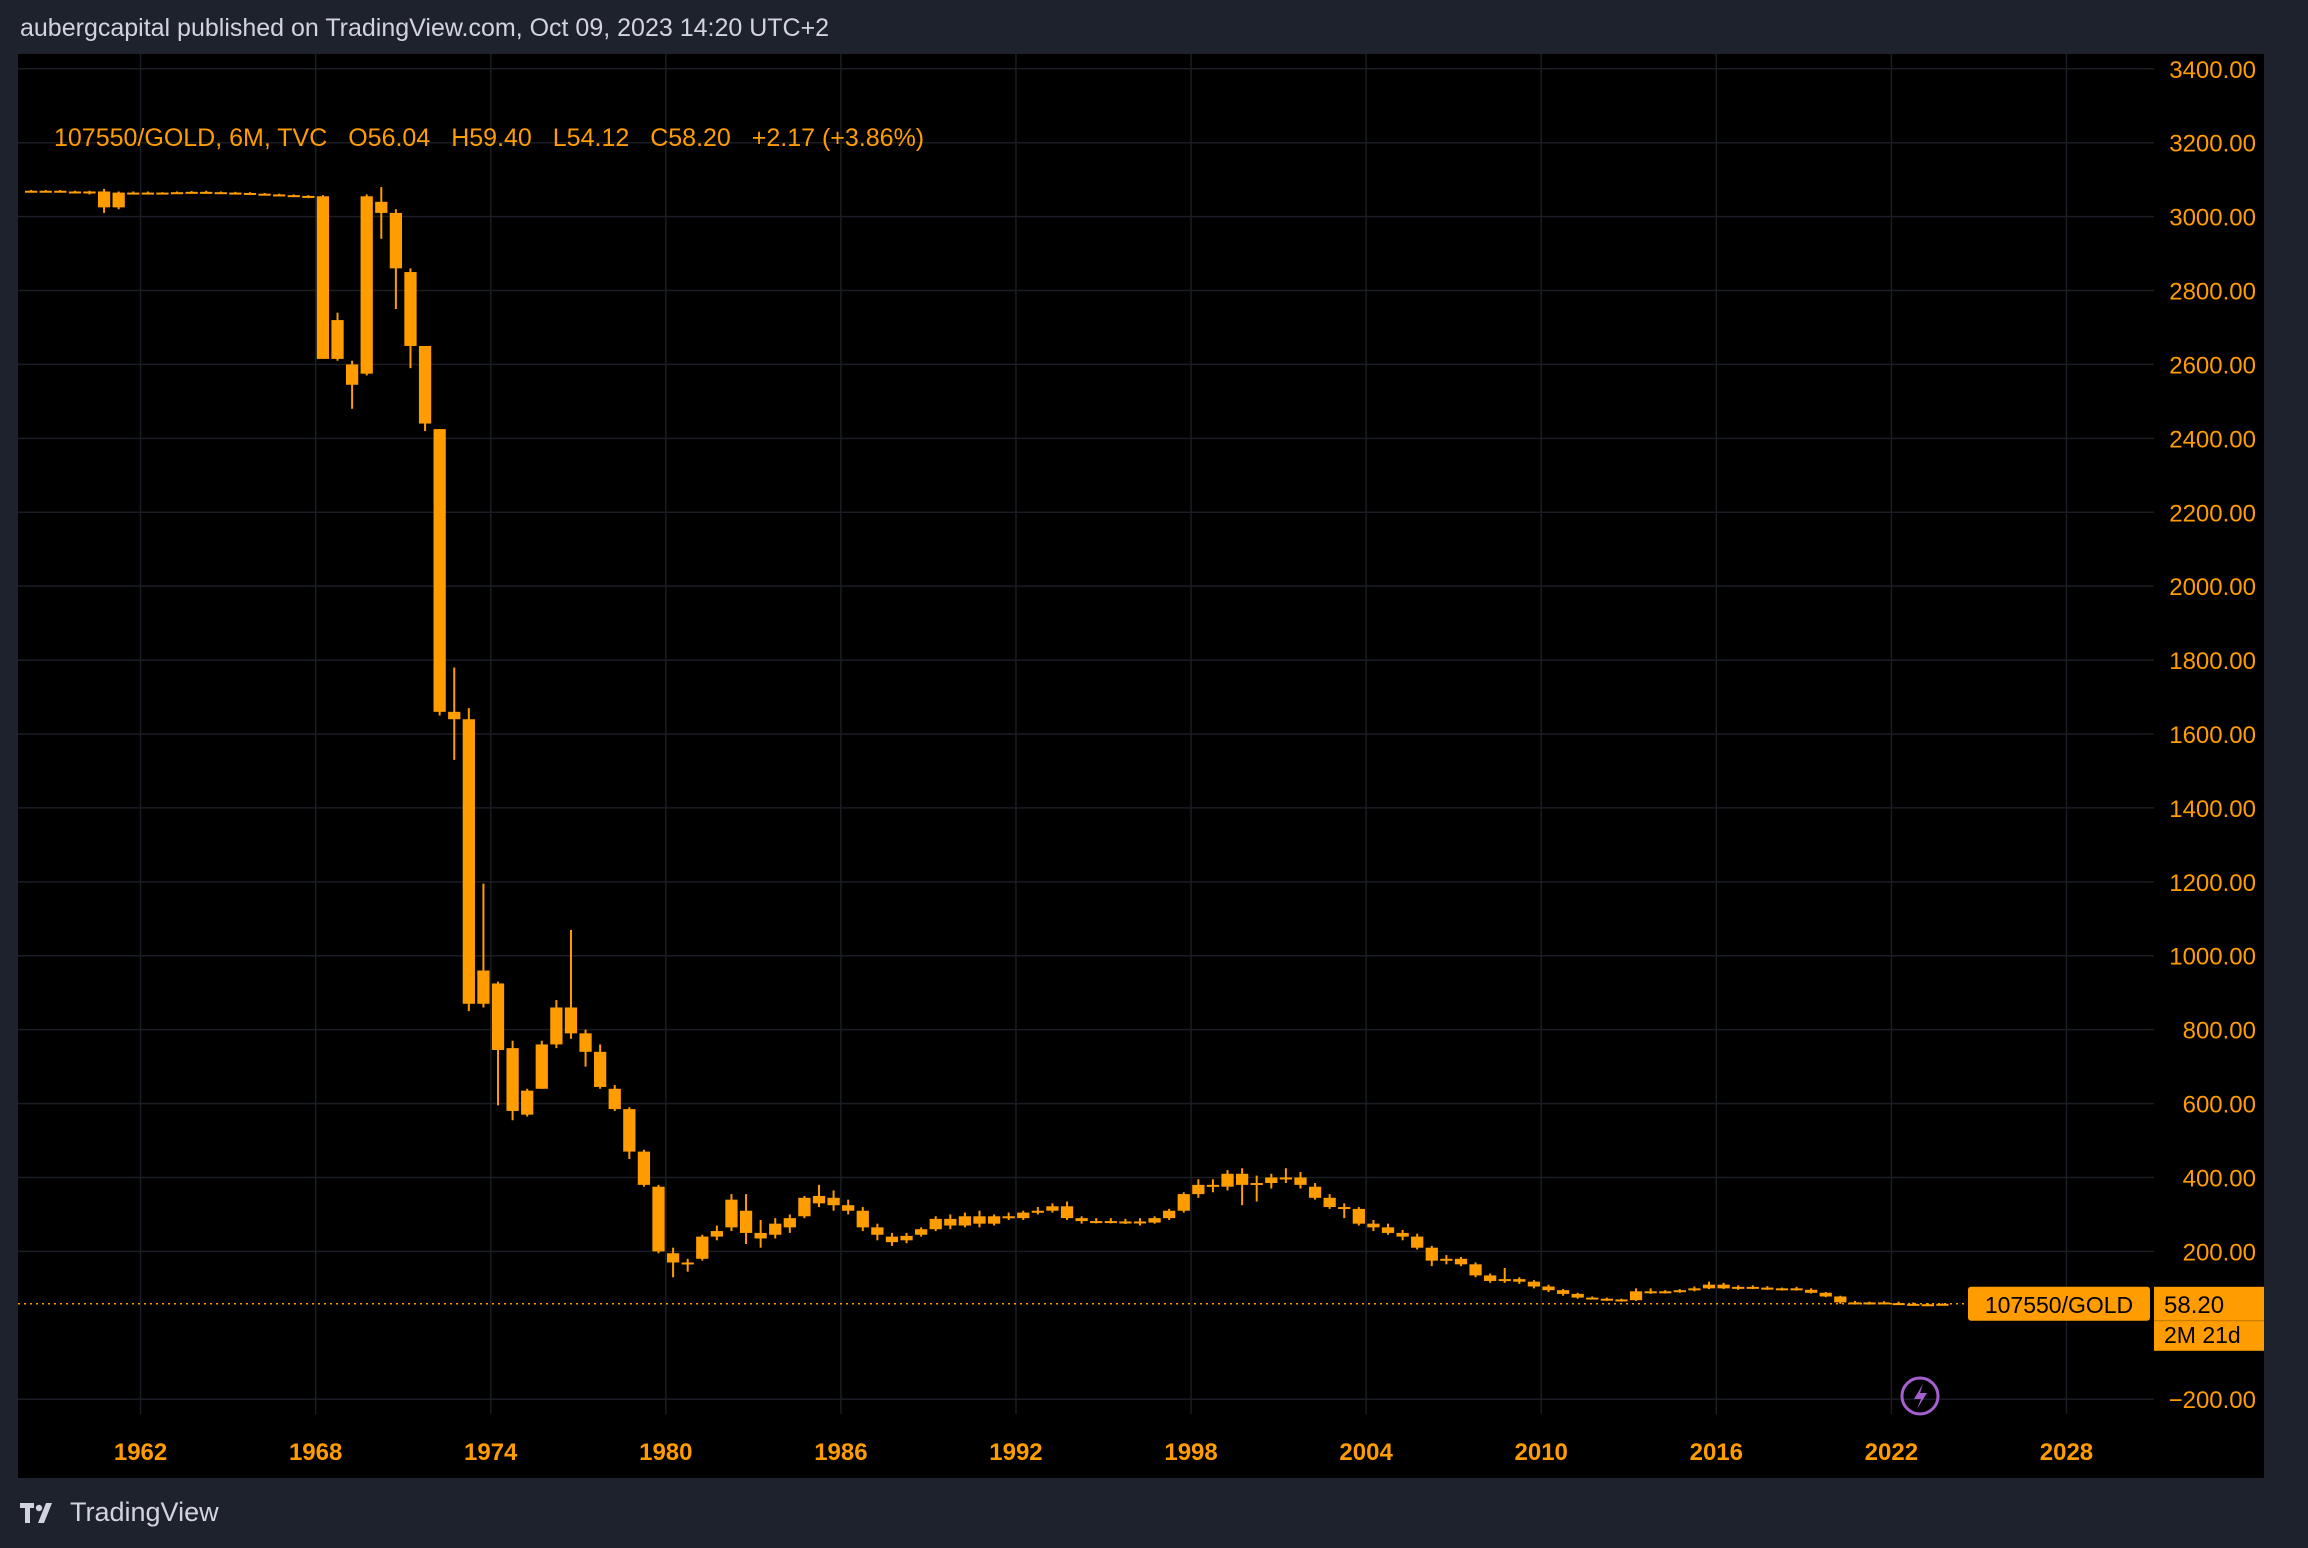  Describe the element at coordinates (1366, 1452) in the screenshot. I see `x-tick-label: 2004` at that location.